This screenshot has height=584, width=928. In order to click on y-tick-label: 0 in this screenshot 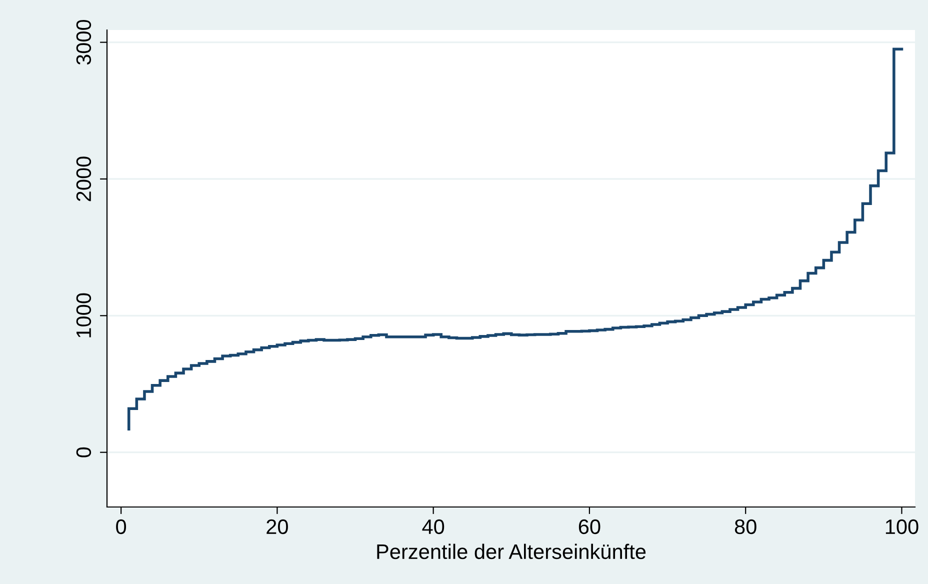, I will do `click(84, 452)`.